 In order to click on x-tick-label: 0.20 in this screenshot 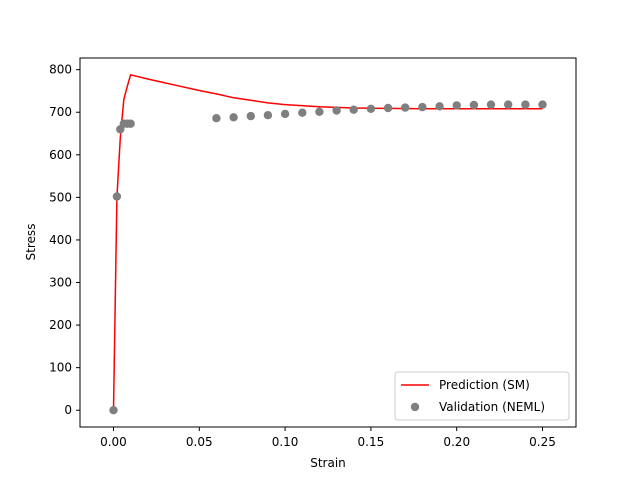, I will do `click(456, 442)`.